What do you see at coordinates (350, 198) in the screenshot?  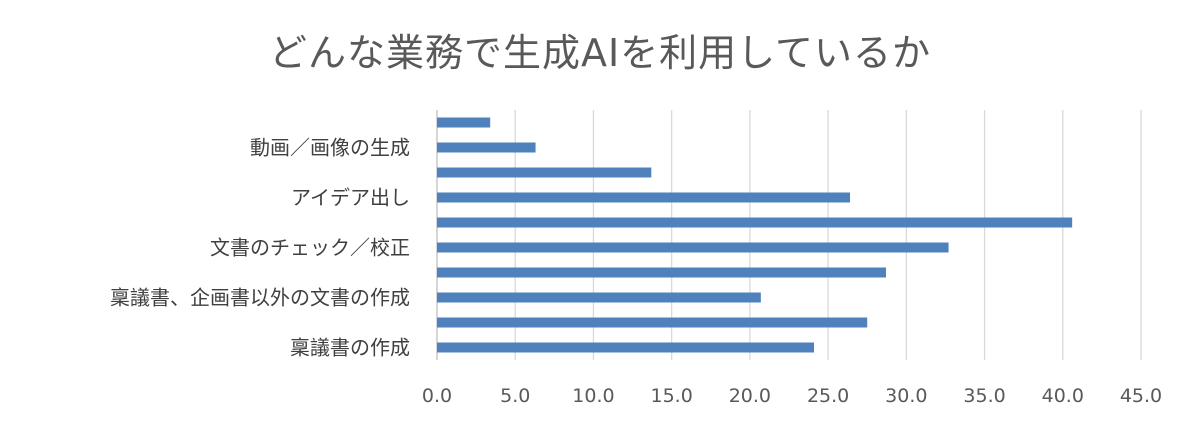 I see `category-label: アイデア出し` at bounding box center [350, 198].